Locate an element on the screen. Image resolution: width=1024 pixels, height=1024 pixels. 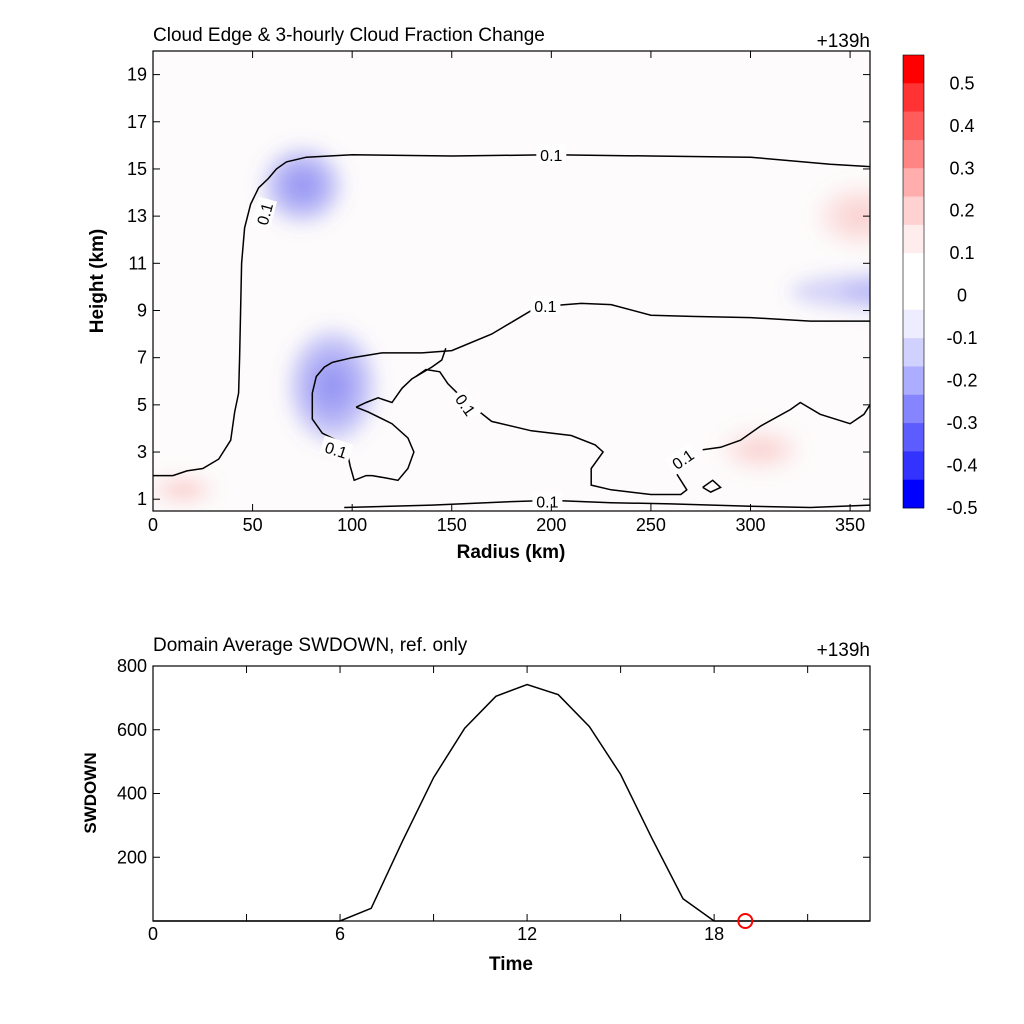
bottom-time-label: +139h is located at coordinates (843, 650).